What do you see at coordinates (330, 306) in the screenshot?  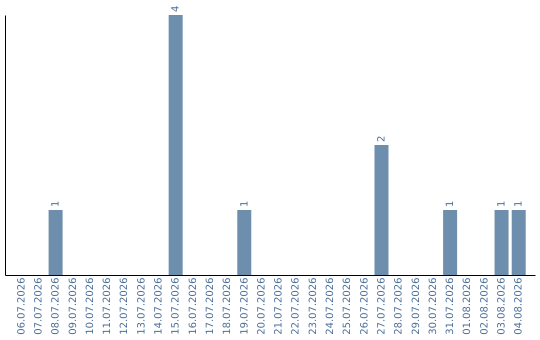 I see `x-tick-label: 24.07.2026` at bounding box center [330, 306].